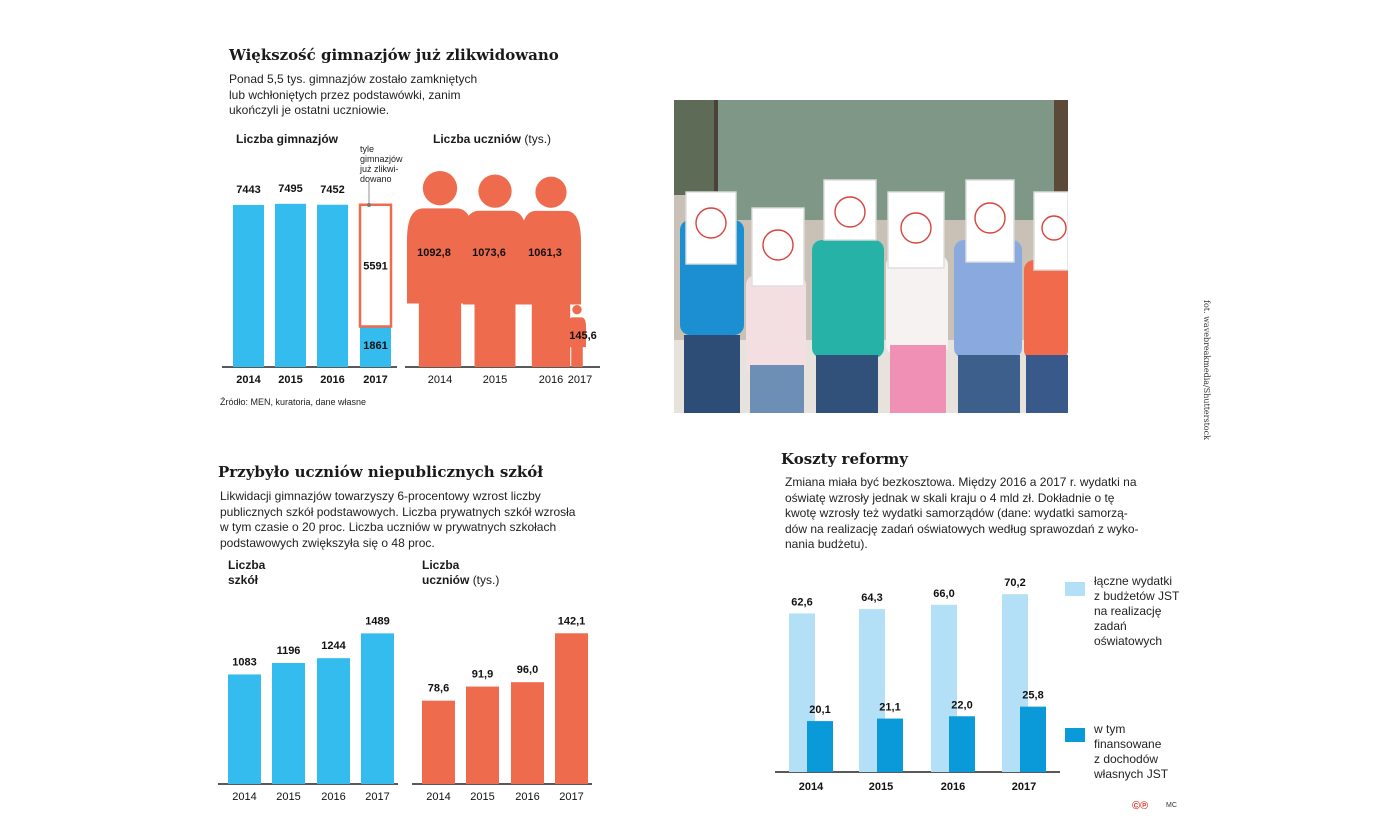  I want to click on children-photo-illustration, so click(871, 256).